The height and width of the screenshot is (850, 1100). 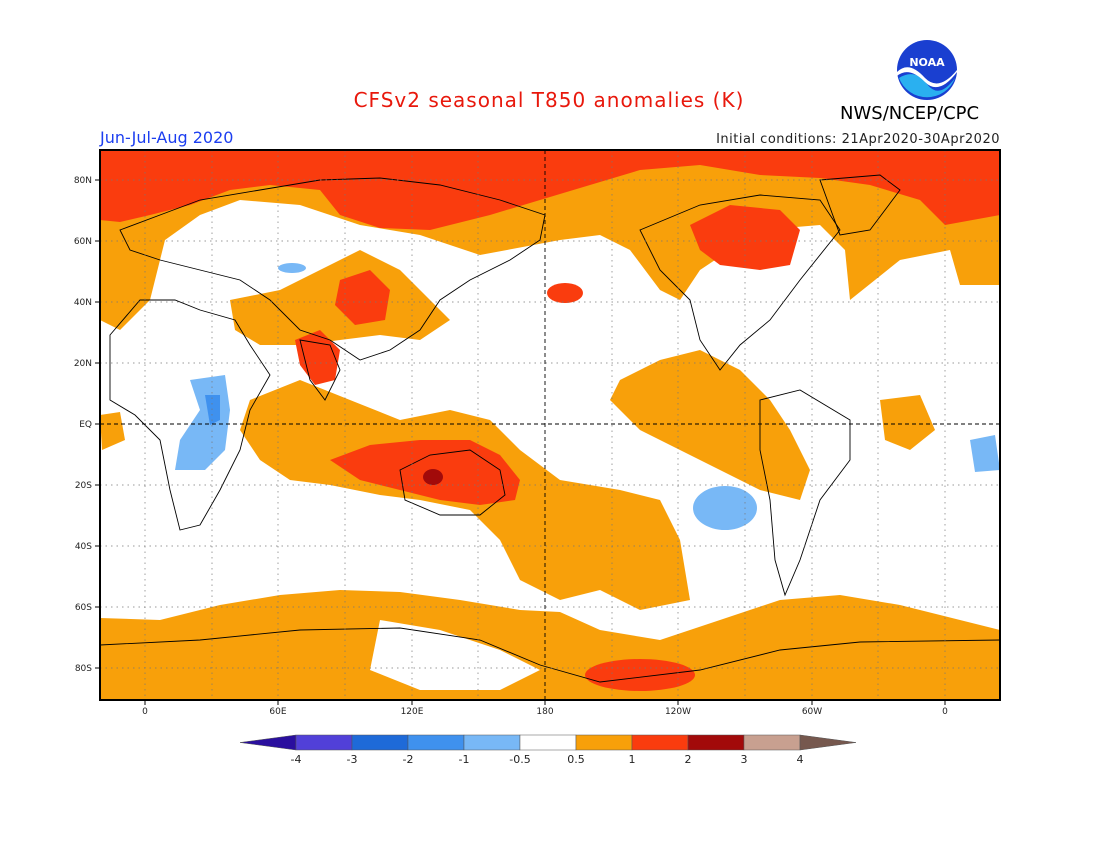 I want to click on colorbar-label: 3, so click(x=744, y=759).